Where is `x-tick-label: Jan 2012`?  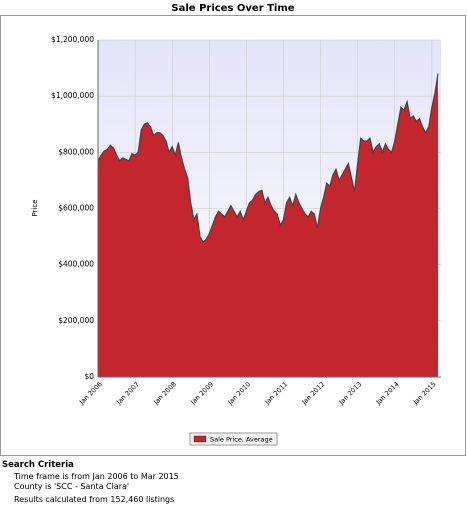
x-tick-label: Jan 2012 is located at coordinates (313, 393).